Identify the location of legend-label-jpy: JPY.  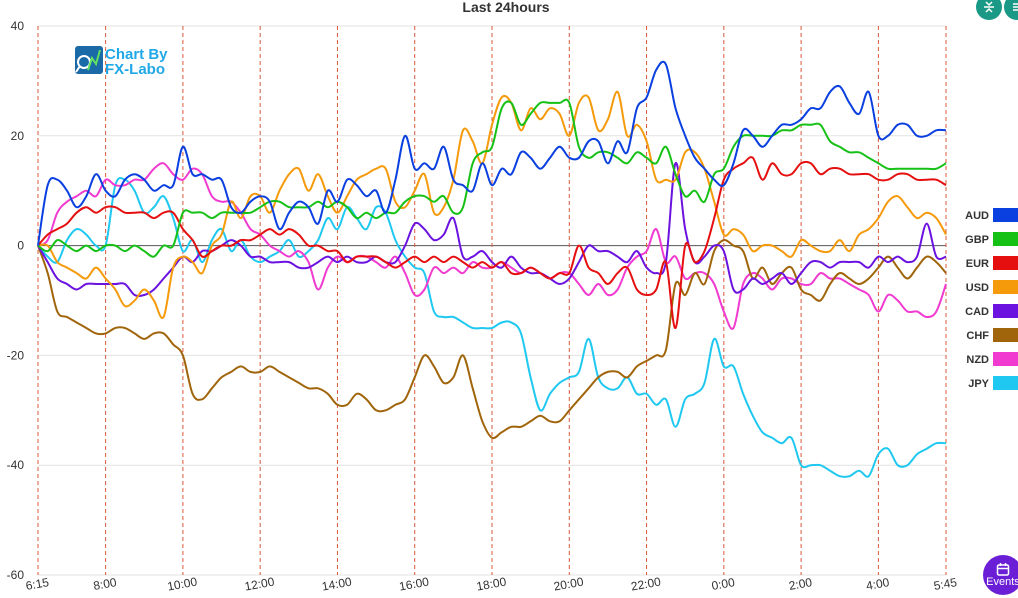
(978, 384).